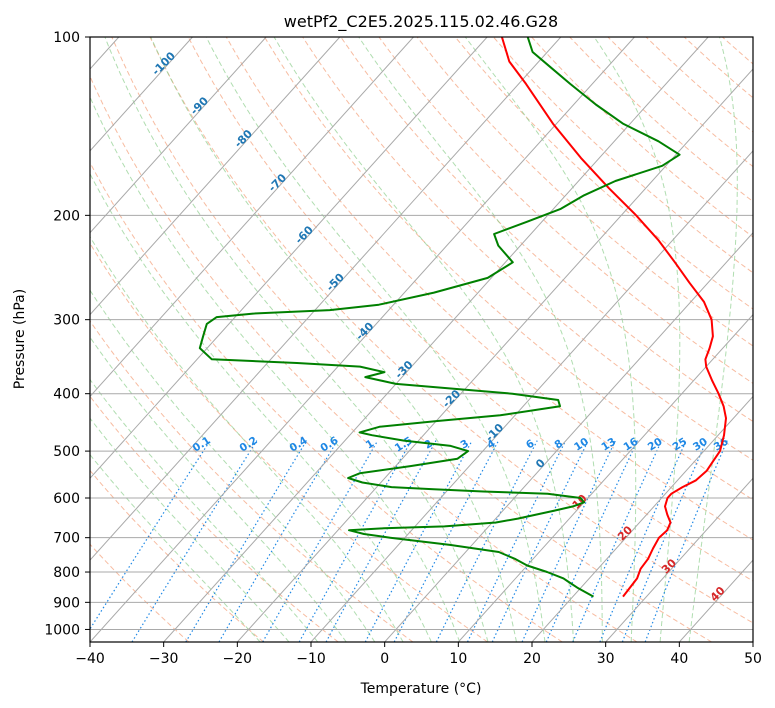 Image resolution: width=775 pixels, height=708 pixels. I want to click on x-tick-label: 20, so click(532, 659).